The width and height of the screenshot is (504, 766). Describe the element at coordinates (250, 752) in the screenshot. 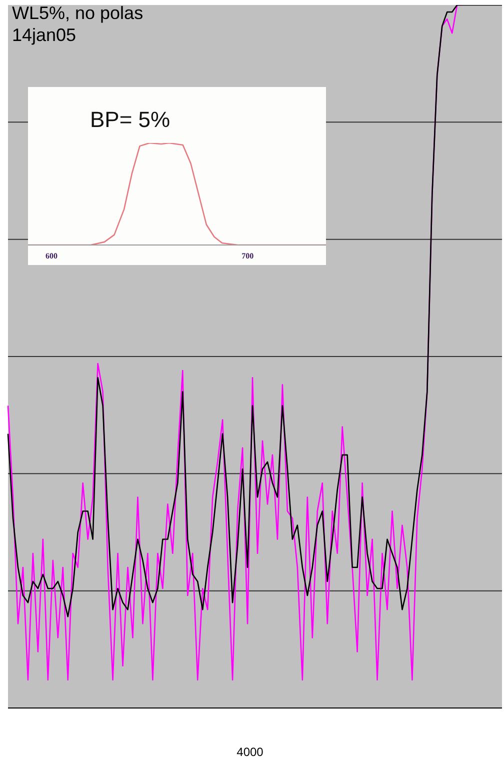

I see `text: 4000` at that location.